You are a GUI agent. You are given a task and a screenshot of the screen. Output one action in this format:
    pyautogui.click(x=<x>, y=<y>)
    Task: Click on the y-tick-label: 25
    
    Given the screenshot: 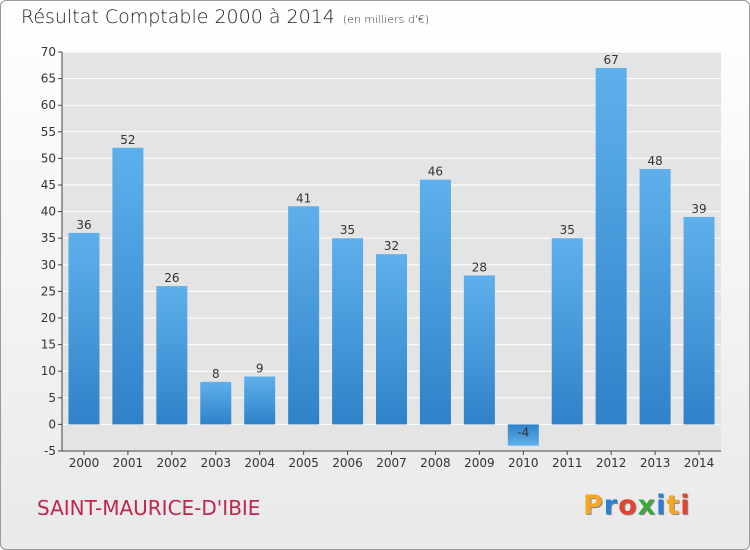 What is the action you would take?
    pyautogui.click(x=48, y=291)
    